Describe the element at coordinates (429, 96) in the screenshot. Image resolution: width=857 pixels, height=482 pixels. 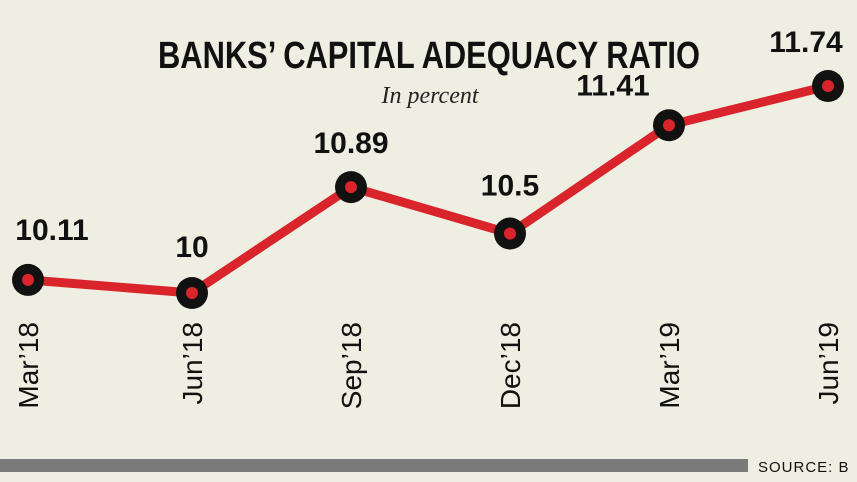
I see `chart-subtitle: In percent` at that location.